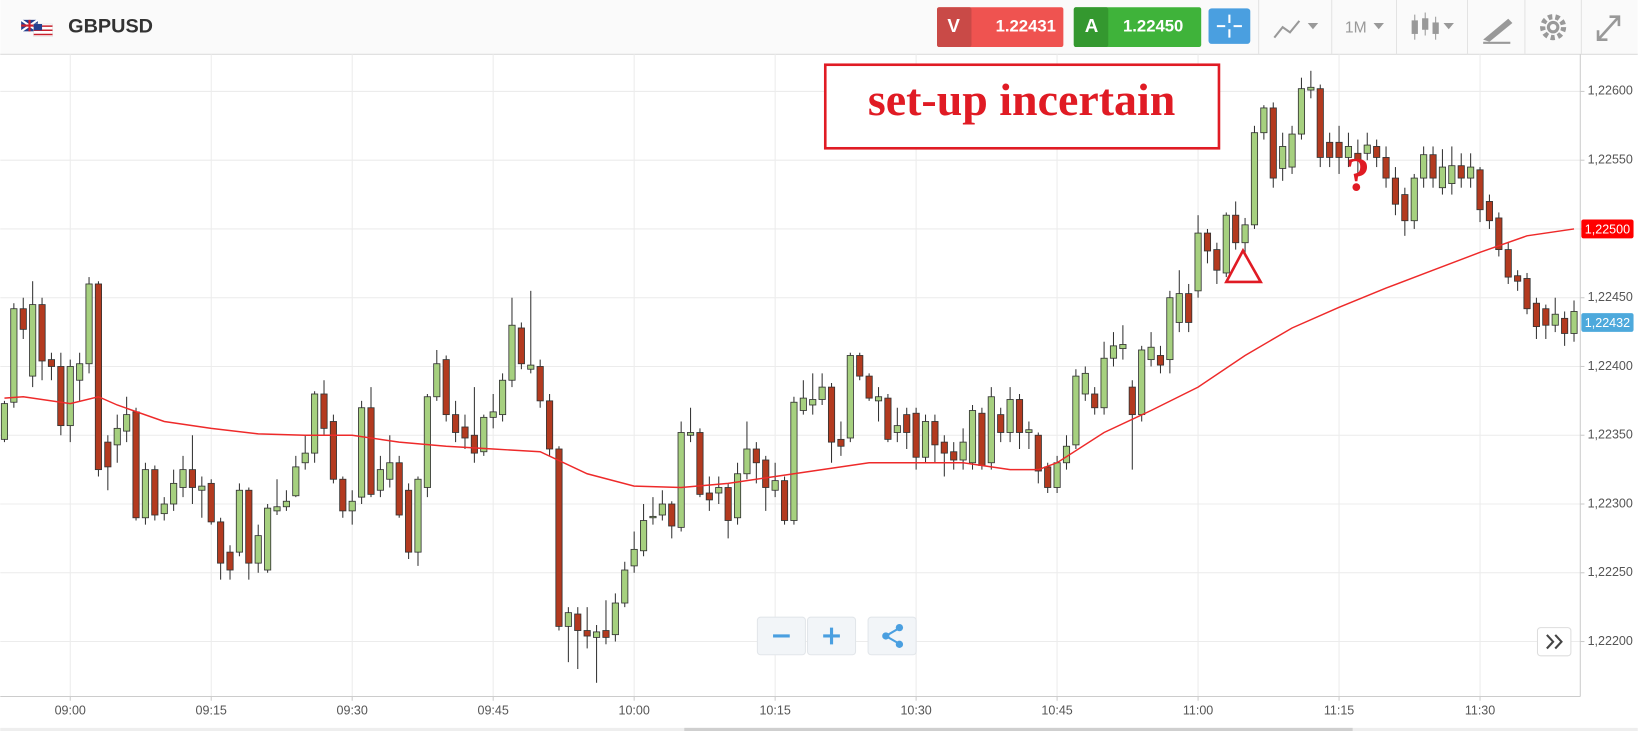  I want to click on sell-button: V 1.22431, so click(1000, 27).